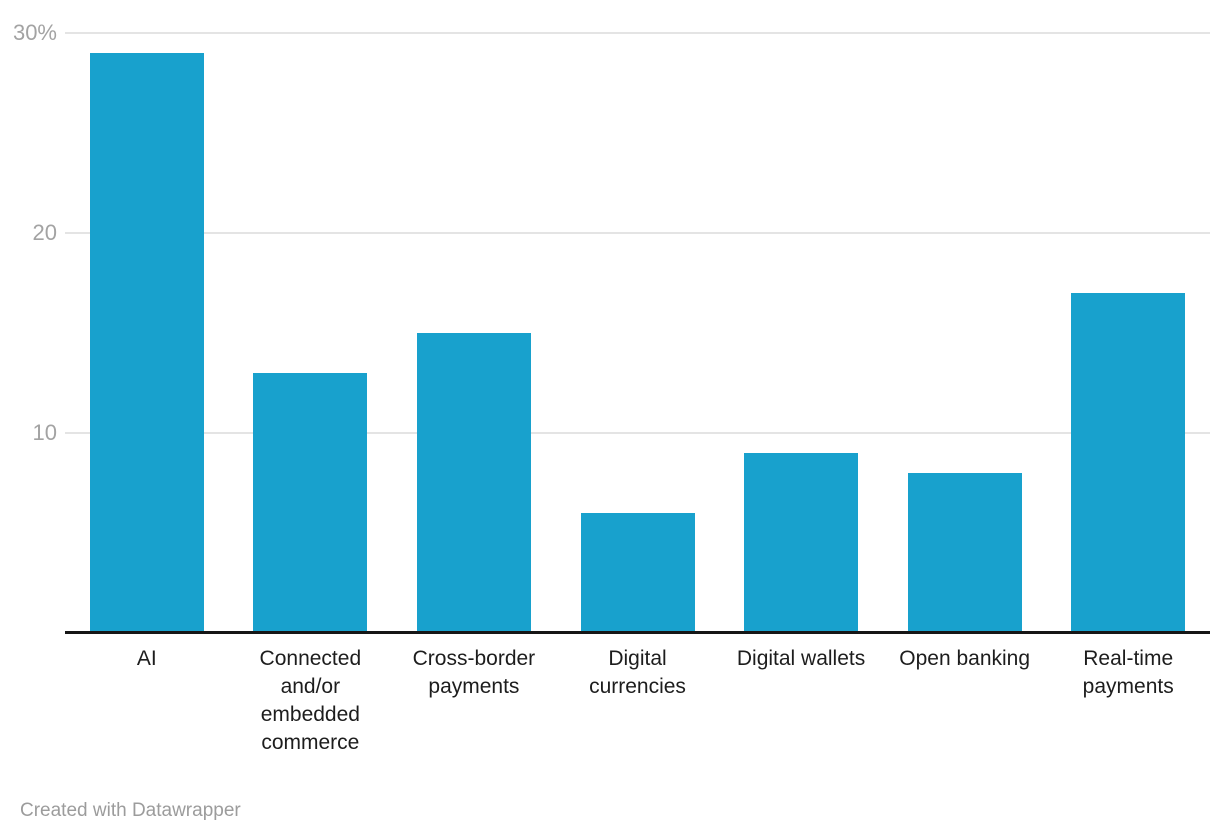 Image resolution: width=1220 pixels, height=838 pixels. Describe the element at coordinates (34, 32) in the screenshot. I see `y-tick-label: 30%` at that location.